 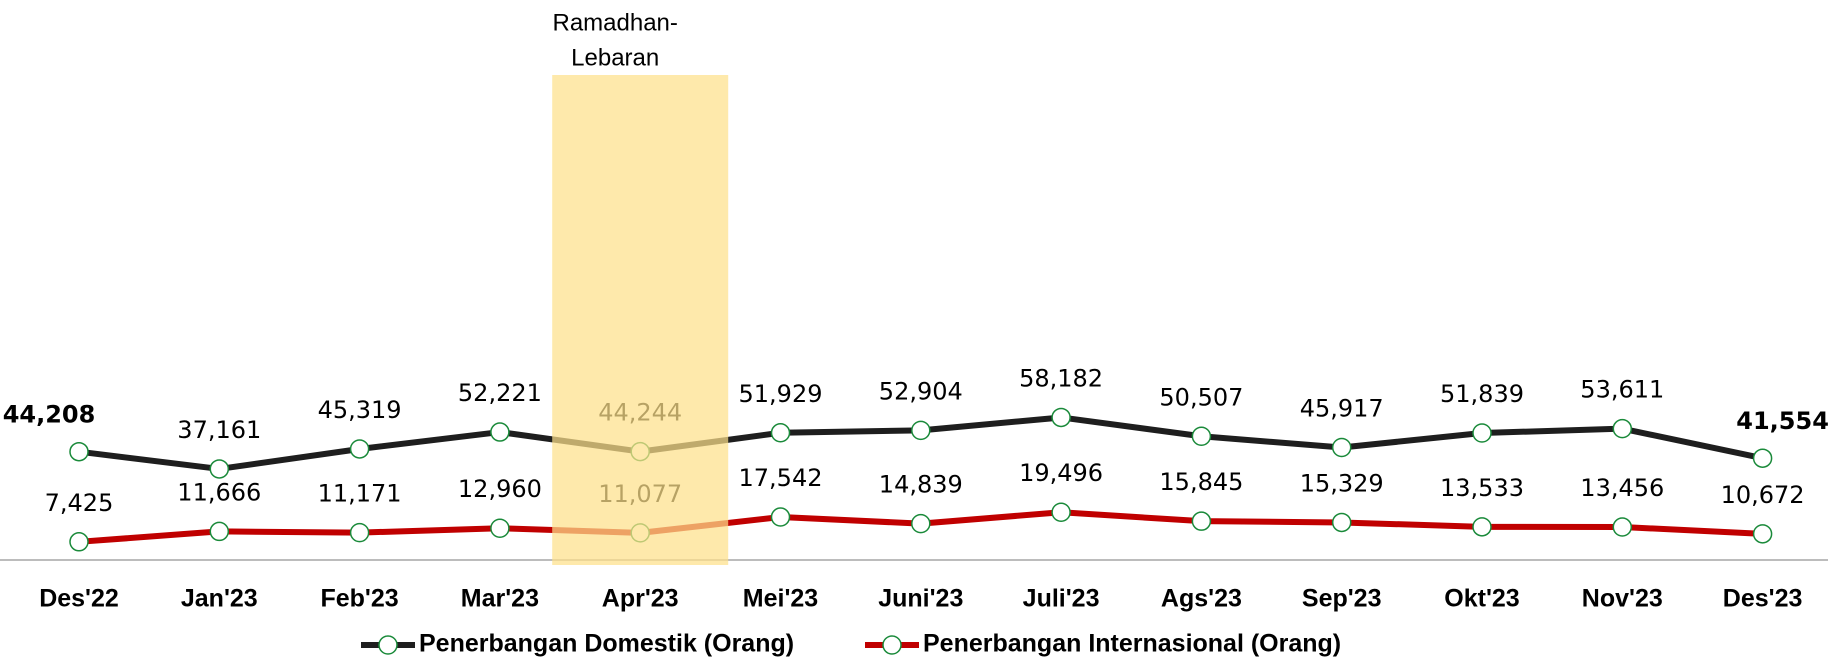 What do you see at coordinates (219, 492) in the screenshot?
I see `data-label: 11,666` at bounding box center [219, 492].